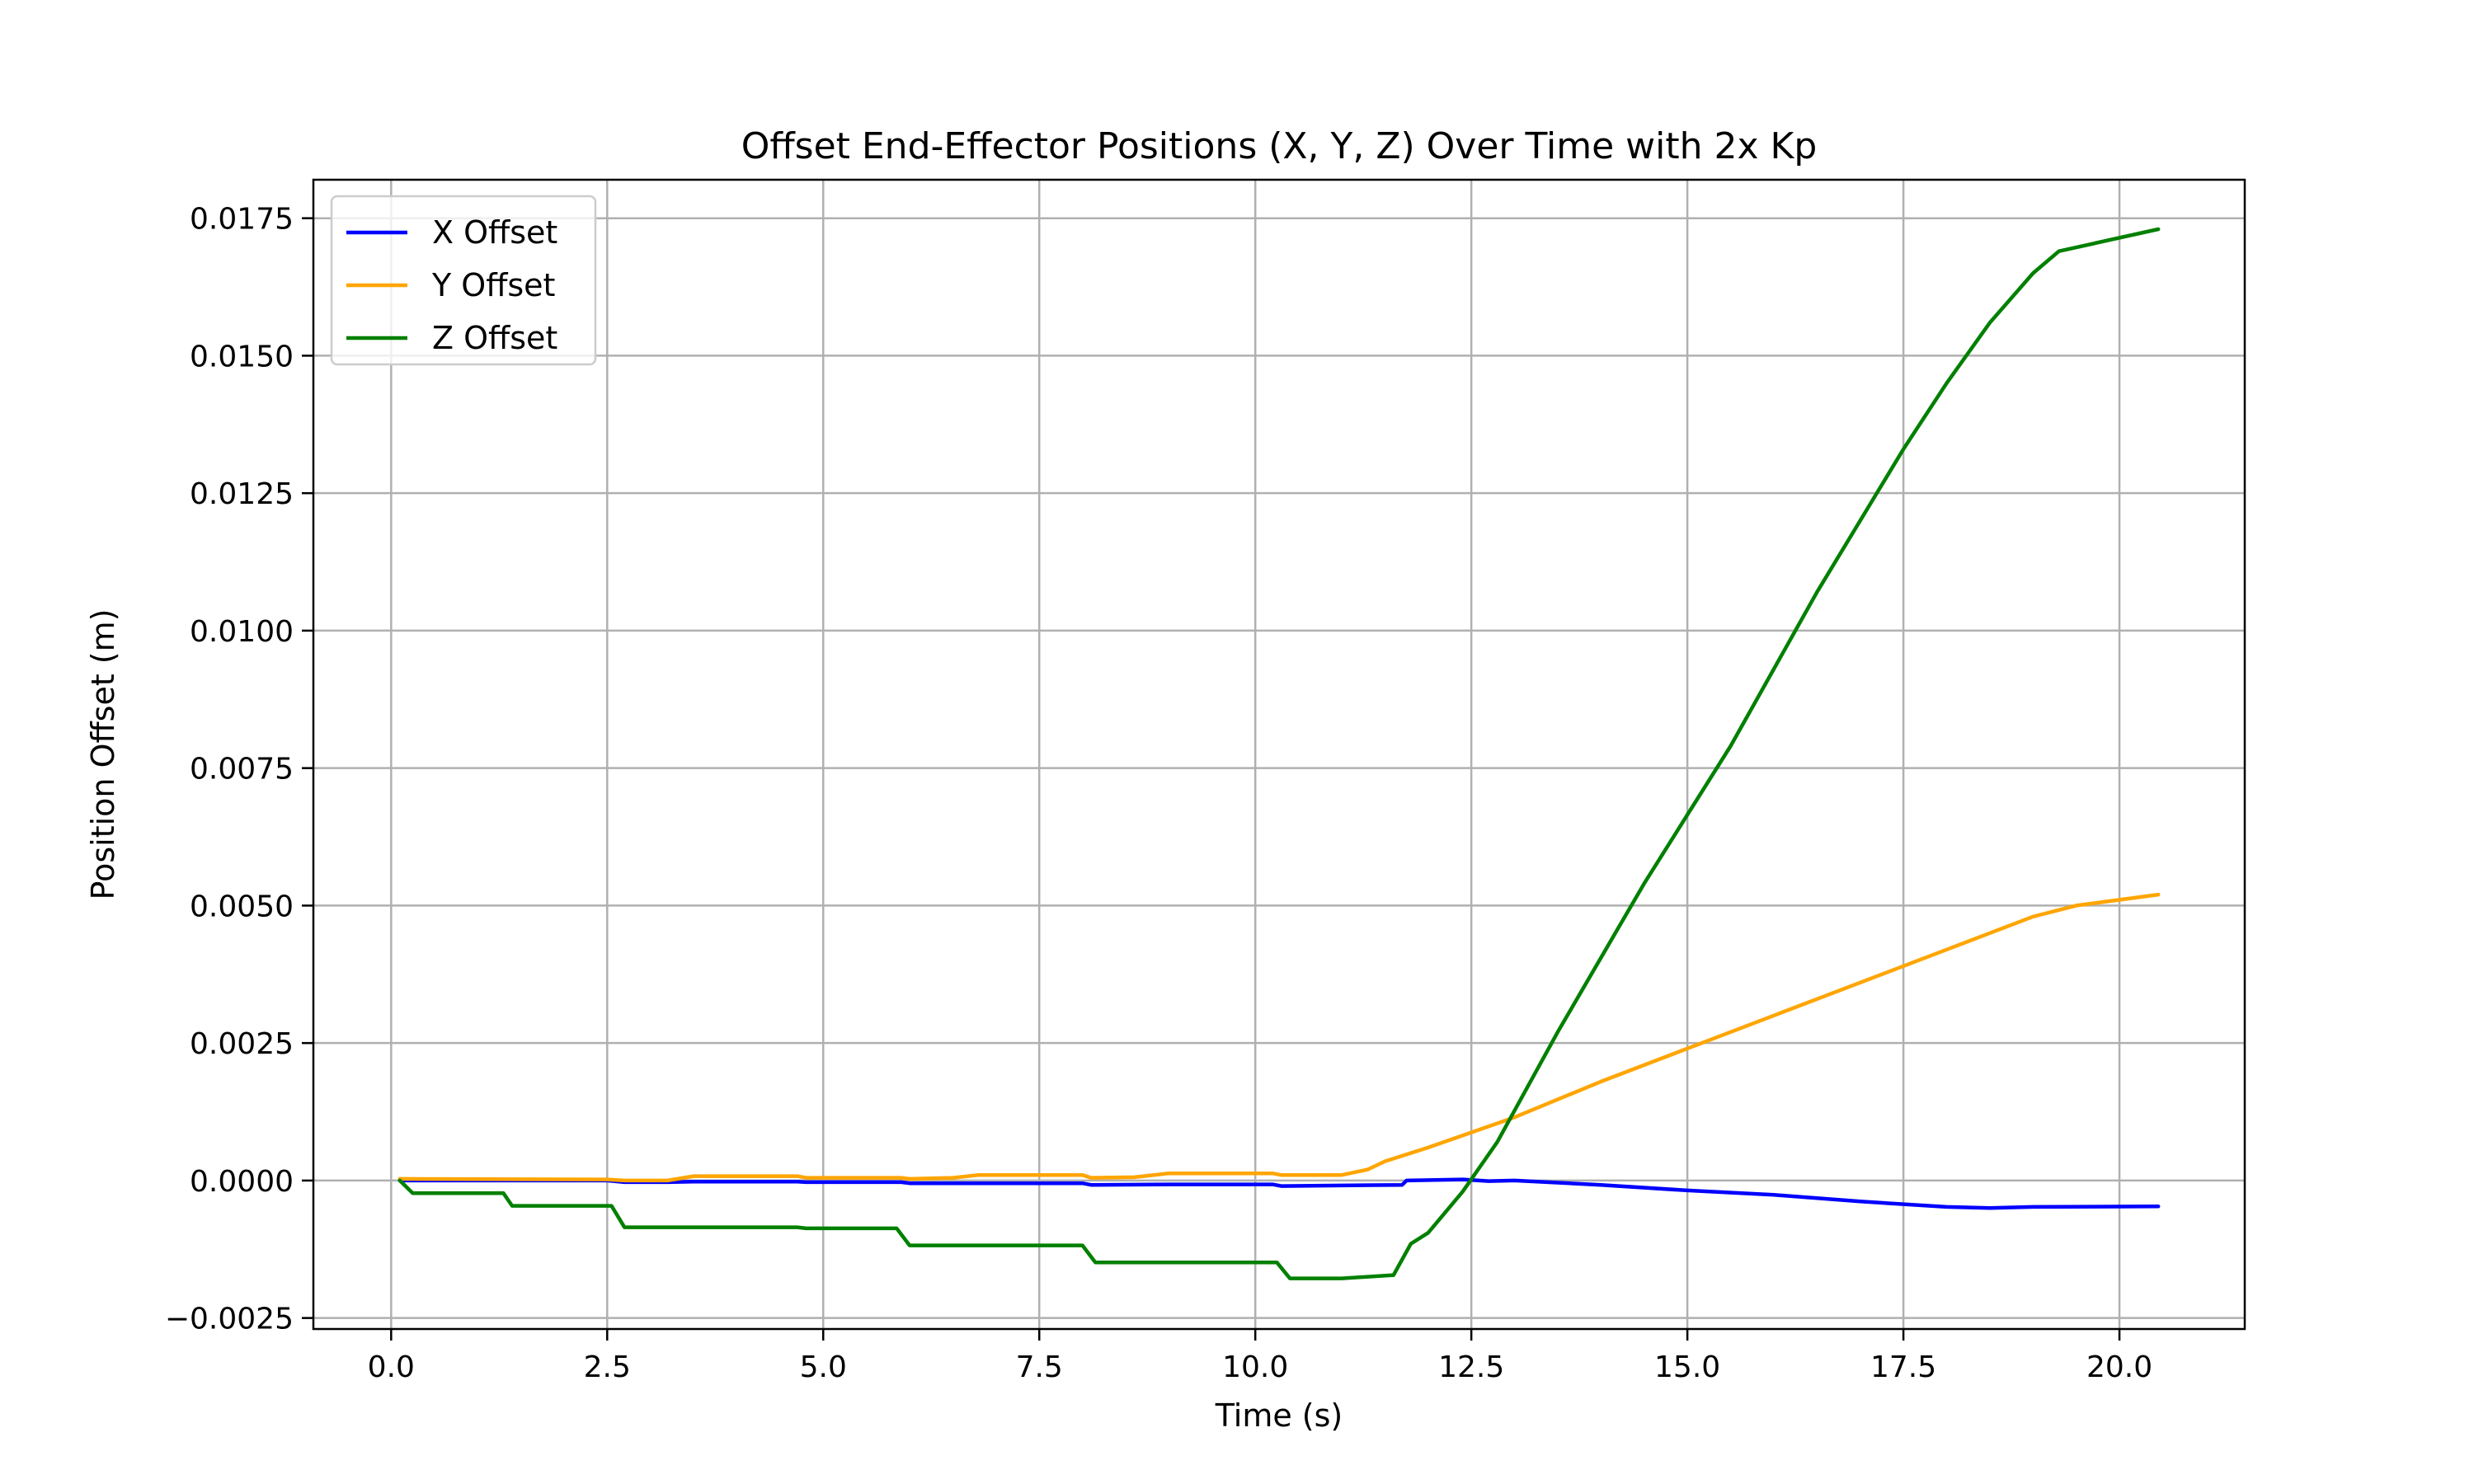 The image size is (2474, 1484). I want to click on y-tick-label: 0.0075, so click(242, 770).